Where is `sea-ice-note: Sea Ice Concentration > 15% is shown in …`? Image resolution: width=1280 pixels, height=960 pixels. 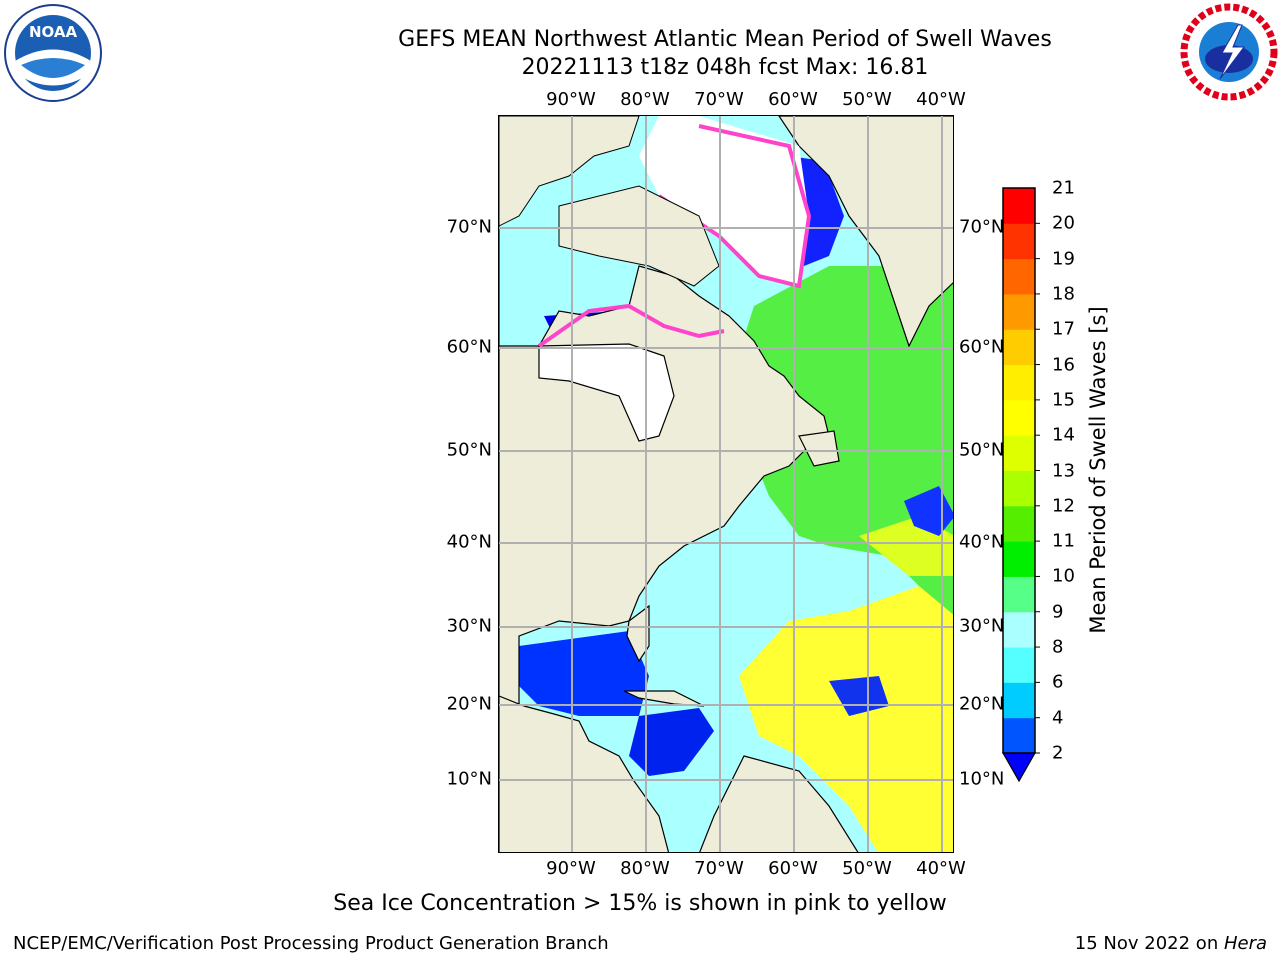 sea-ice-note: Sea Ice Concentration > 15% is shown in … is located at coordinates (640, 903).